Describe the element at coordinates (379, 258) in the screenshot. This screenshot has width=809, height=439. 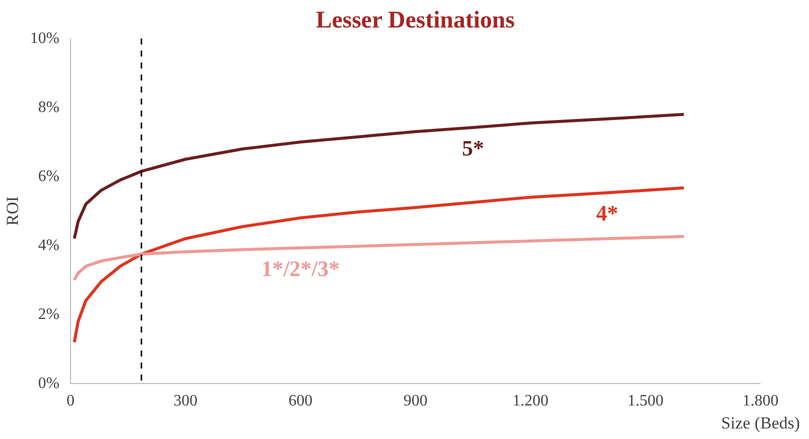
I see `line-series` at that location.